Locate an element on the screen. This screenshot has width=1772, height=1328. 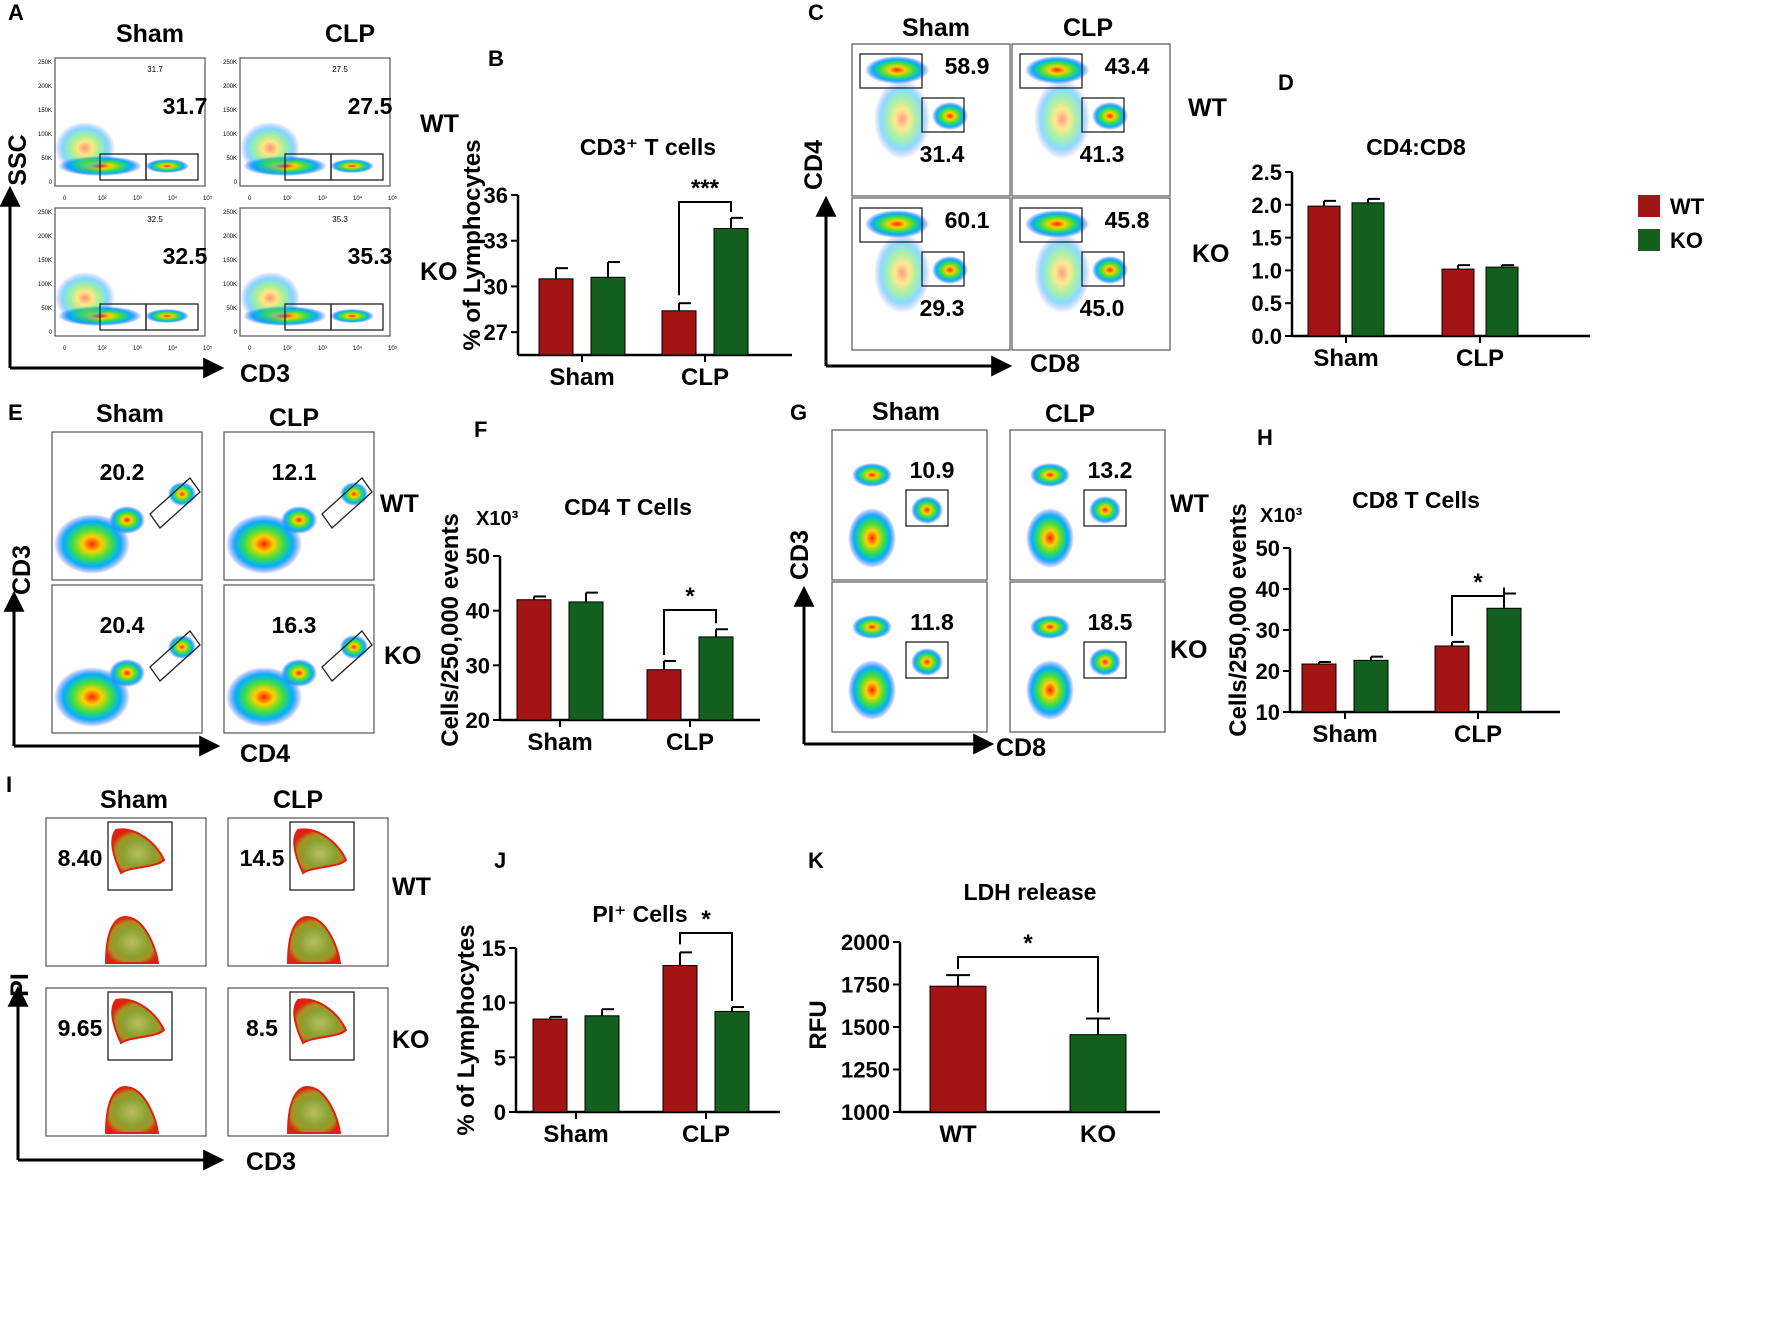
gate-value: 10.9 is located at coordinates (932, 470).